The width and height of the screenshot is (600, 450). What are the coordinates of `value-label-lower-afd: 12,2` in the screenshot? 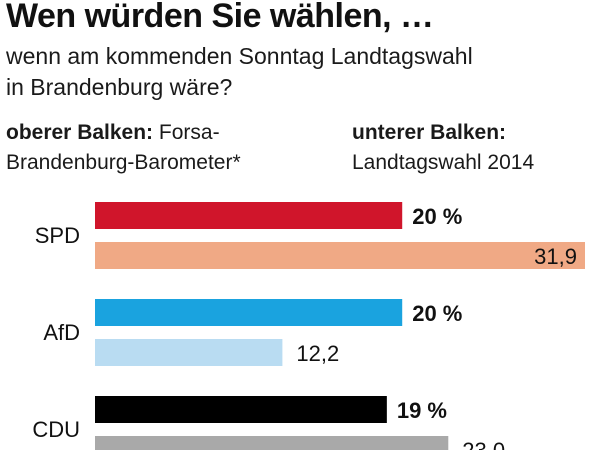 It's located at (317, 353).